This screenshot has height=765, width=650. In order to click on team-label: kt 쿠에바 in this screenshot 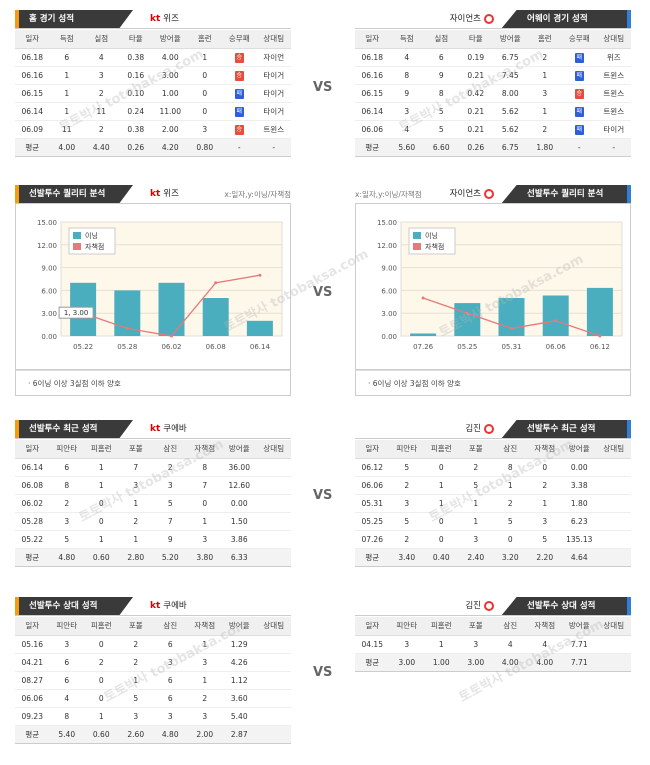, I will do `click(168, 606)`.